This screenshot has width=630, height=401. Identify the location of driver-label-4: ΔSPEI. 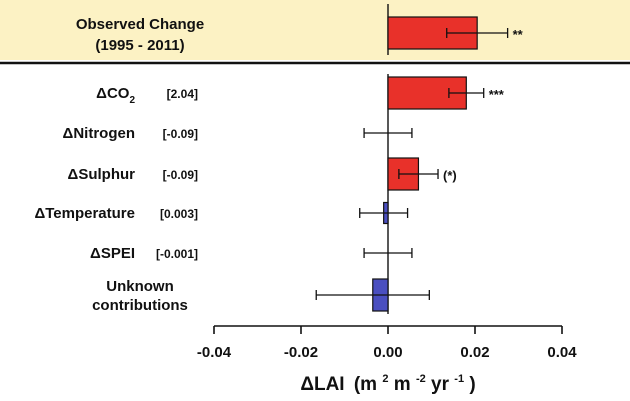
(112, 253).